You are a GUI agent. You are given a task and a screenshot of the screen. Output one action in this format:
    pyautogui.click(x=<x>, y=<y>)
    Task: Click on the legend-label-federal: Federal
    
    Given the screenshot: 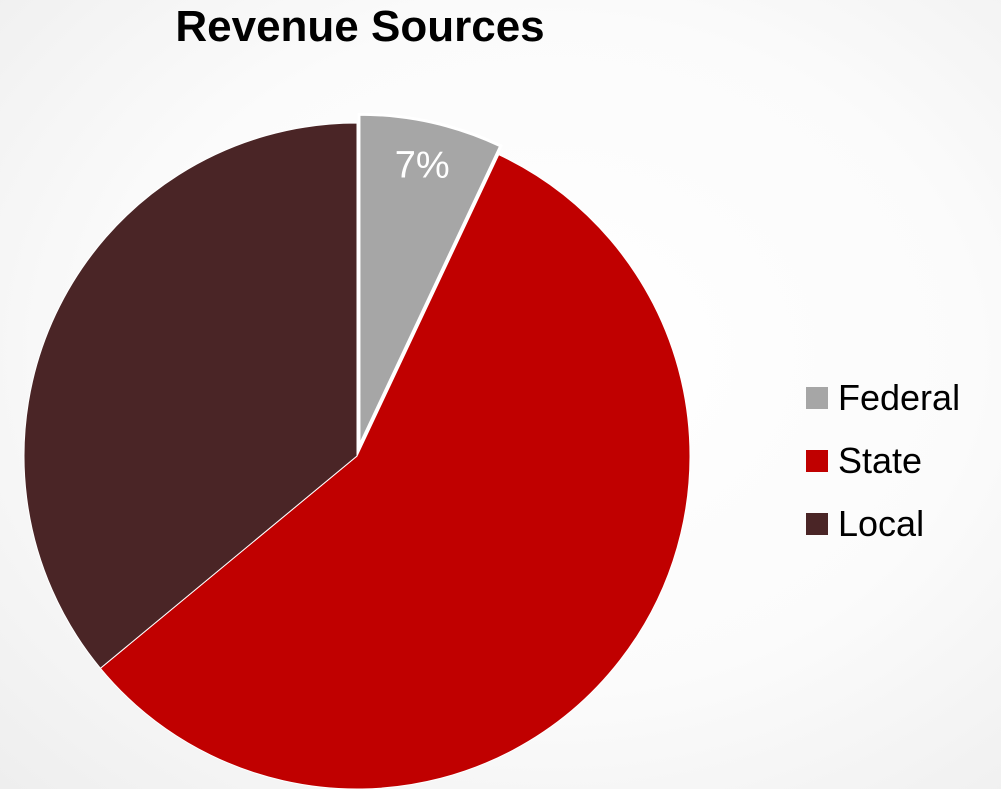 What is the action you would take?
    pyautogui.click(x=899, y=397)
    